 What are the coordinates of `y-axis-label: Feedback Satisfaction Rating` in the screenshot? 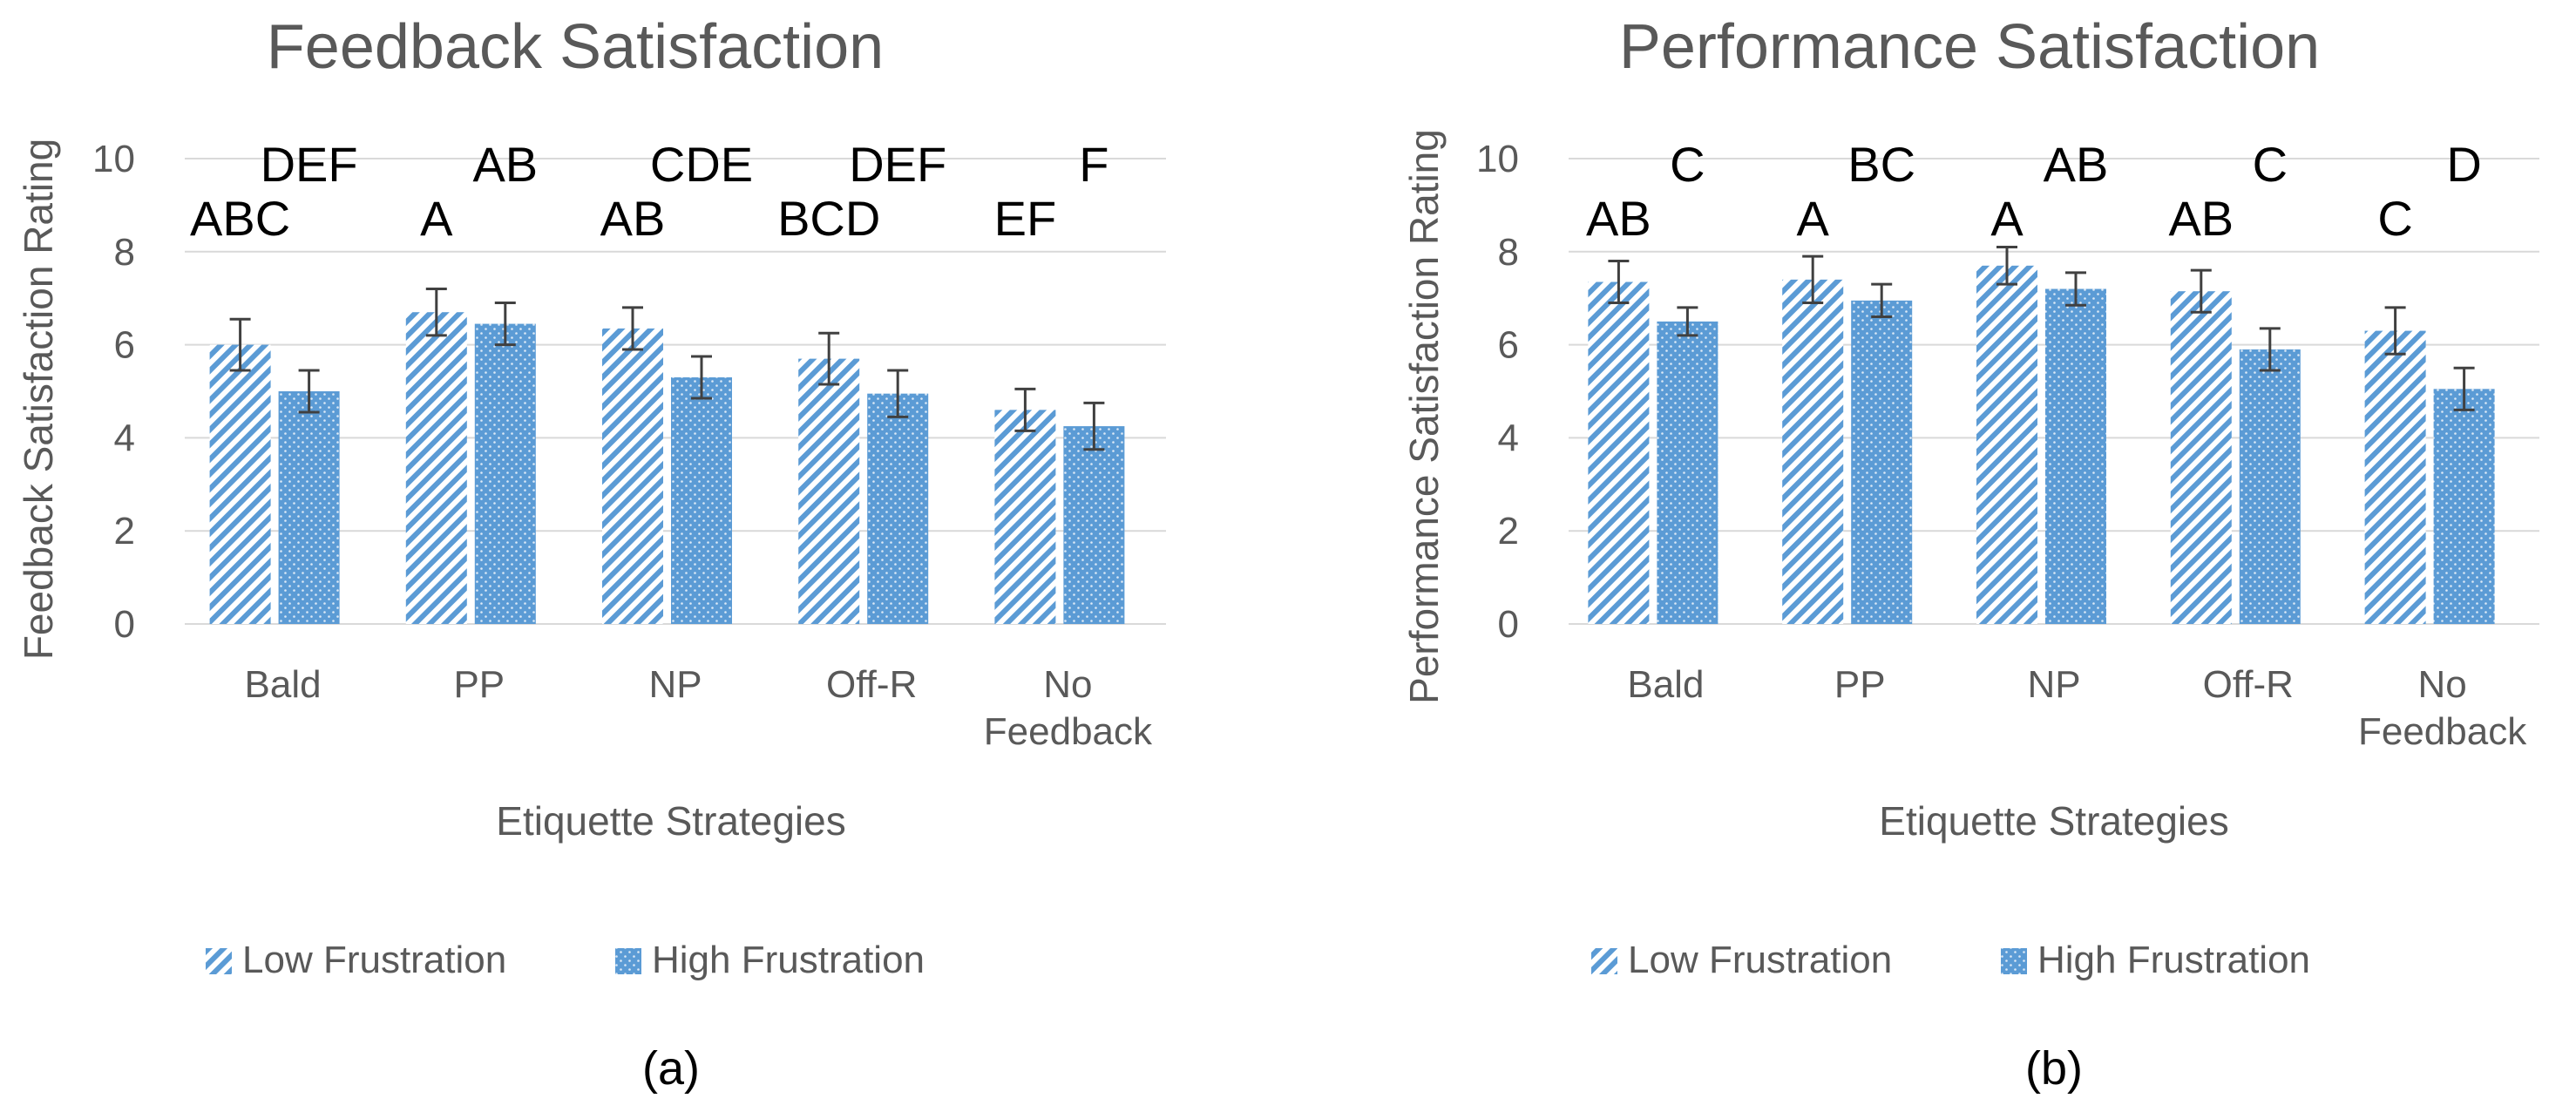 It's located at (39, 399).